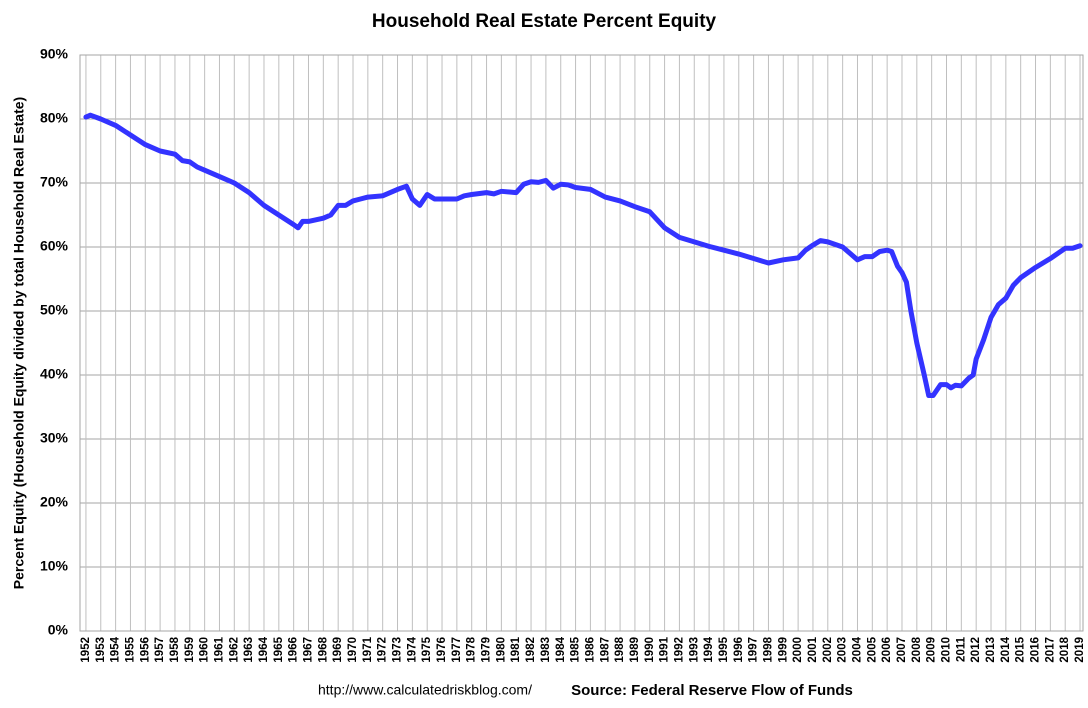  What do you see at coordinates (1036, 650) in the screenshot?
I see `x-tick-label: 2016` at bounding box center [1036, 650].